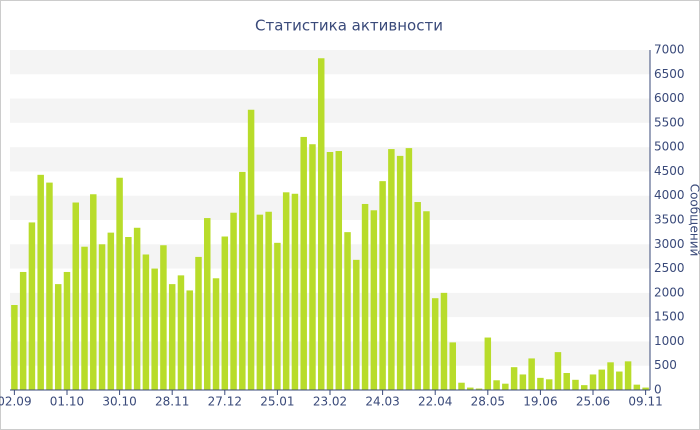 The height and width of the screenshot is (430, 700). Describe the element at coordinates (645, 402) in the screenshot. I see `x-tick-label: 09.11` at that location.